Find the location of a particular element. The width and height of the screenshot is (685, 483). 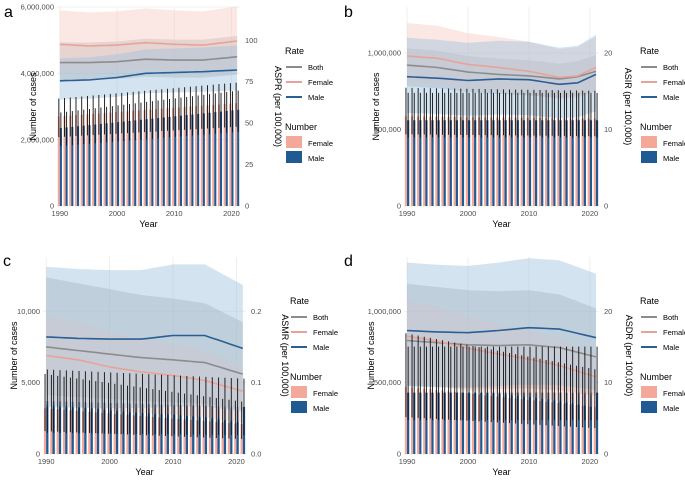

y2-tick-label: 50 is located at coordinates (249, 123).